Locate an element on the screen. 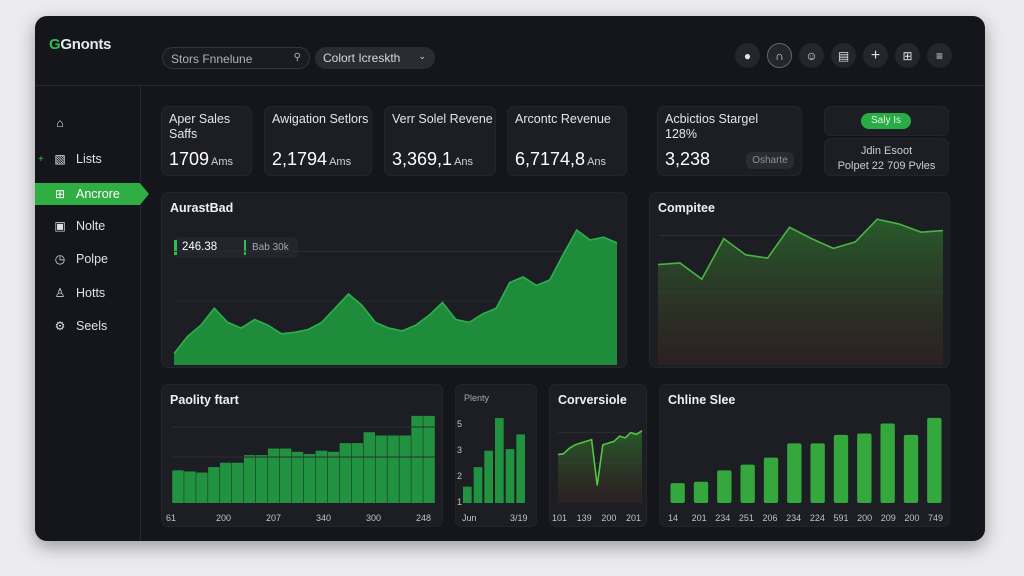 This screenshot has width=1024, height=576. main-line is located at coordinates (395, 291).